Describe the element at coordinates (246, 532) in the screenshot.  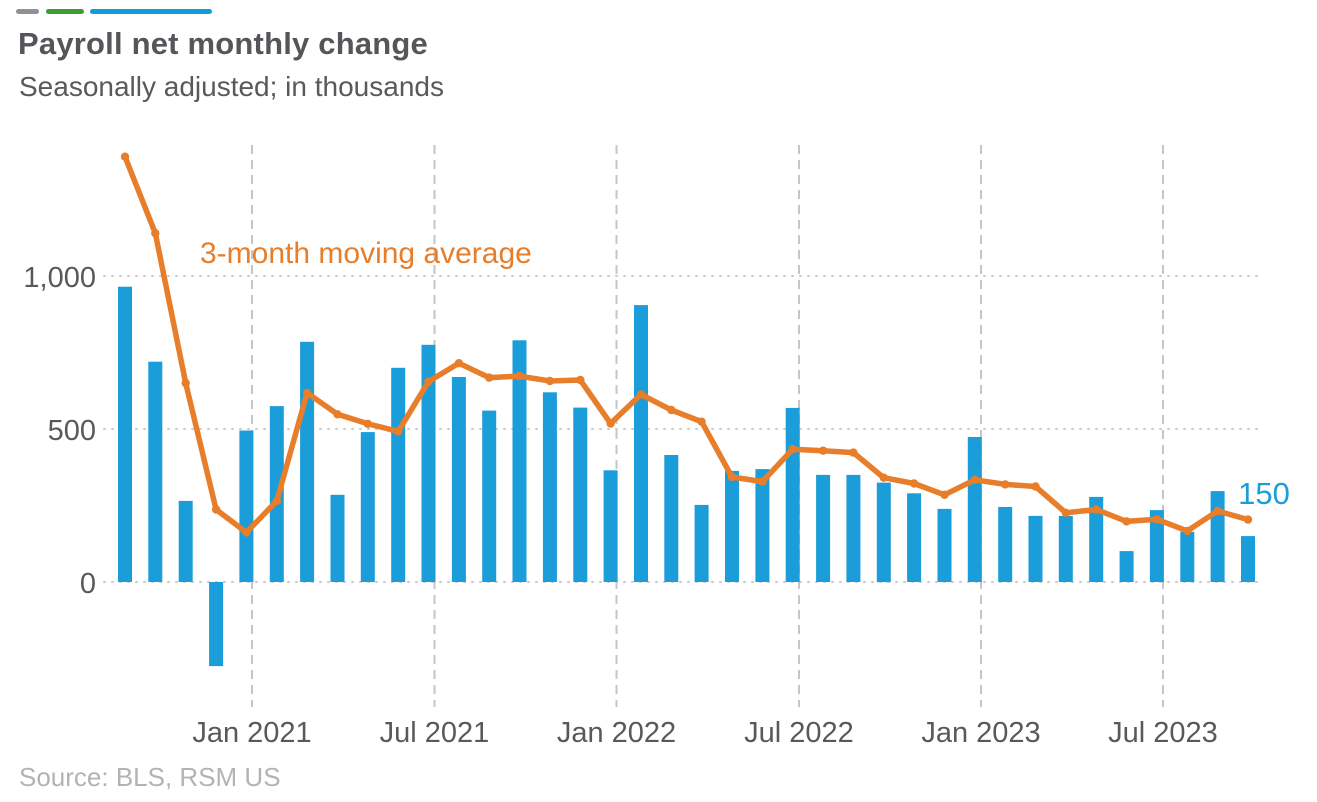
I see `ma-point-jan-2021` at that location.